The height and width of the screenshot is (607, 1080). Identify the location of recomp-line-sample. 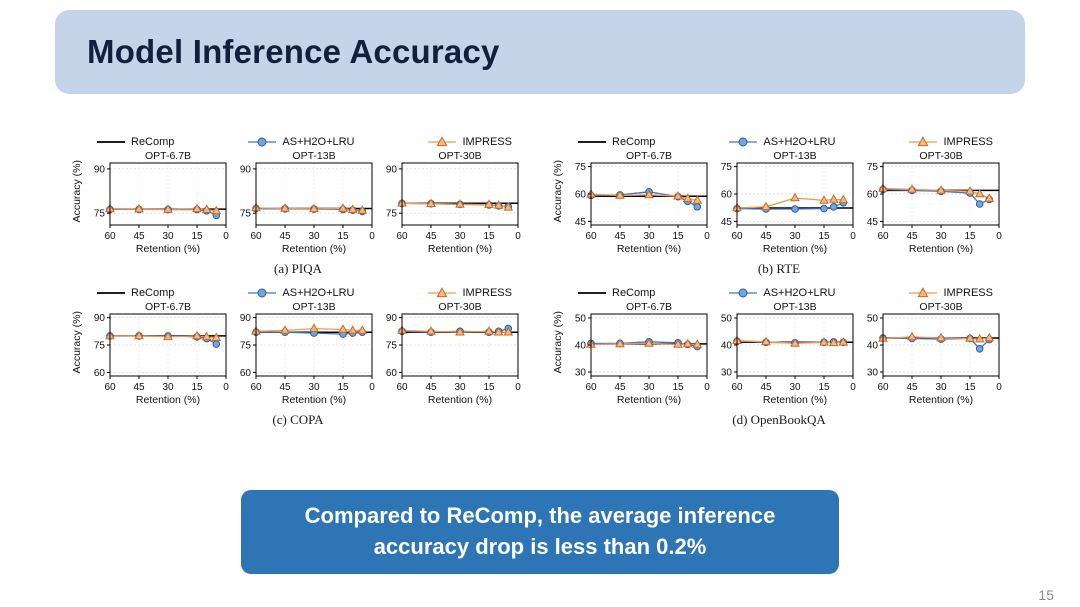
(111, 142).